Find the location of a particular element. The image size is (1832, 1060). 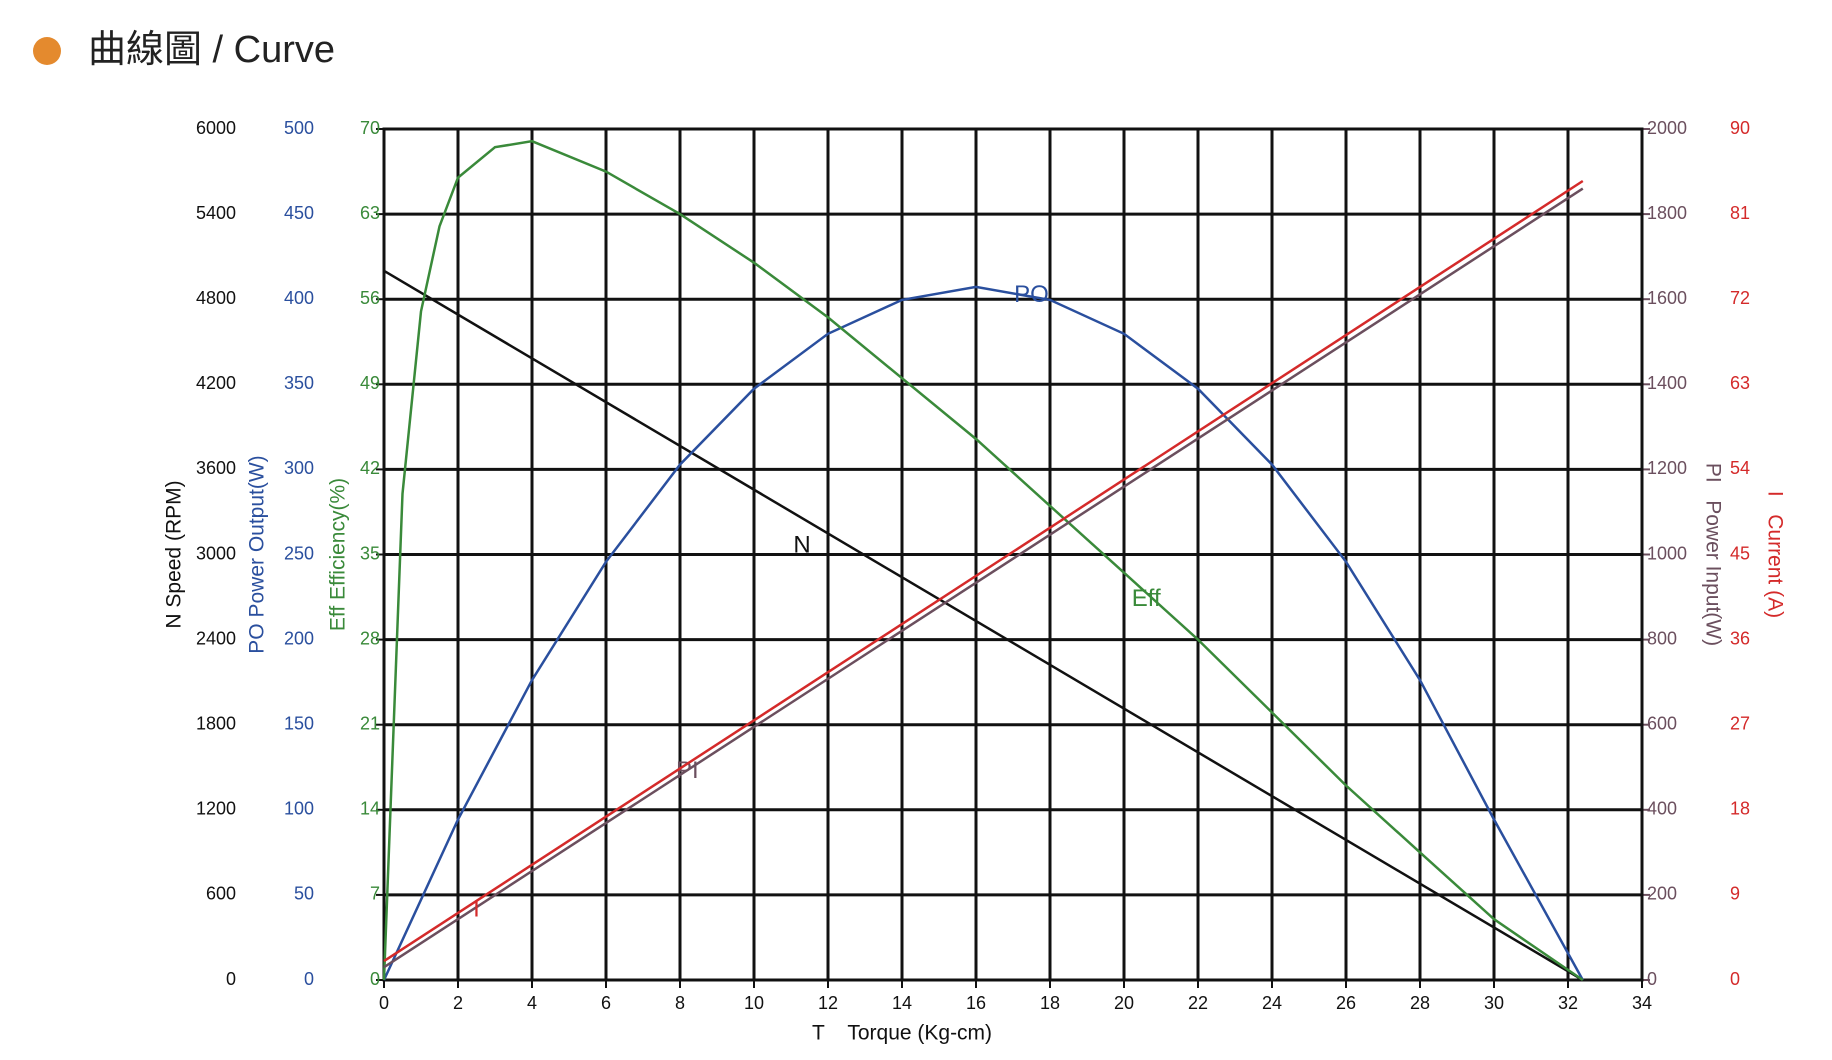

y-tick-label: 42 is located at coordinates (370, 468).